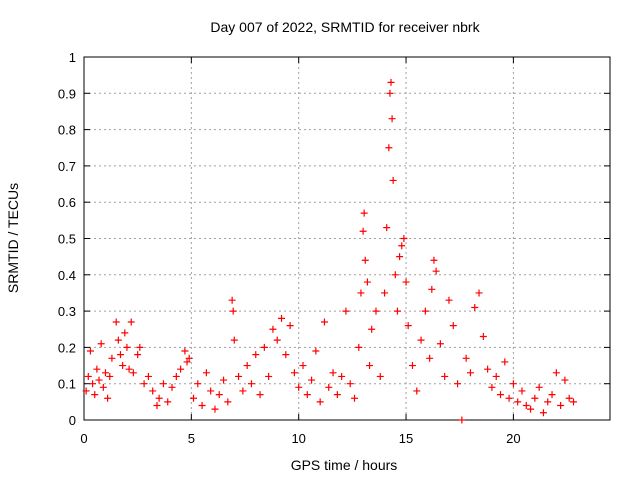 The height and width of the screenshot is (480, 640). What do you see at coordinates (67, 384) in the screenshot?
I see `y-tick-label: 0.1` at bounding box center [67, 384].